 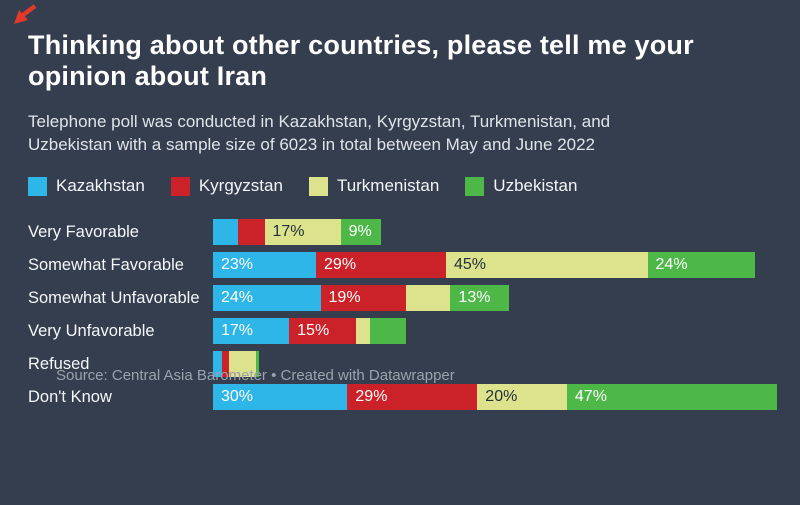 I want to click on legend-item: Kazakhstan, so click(x=86, y=186).